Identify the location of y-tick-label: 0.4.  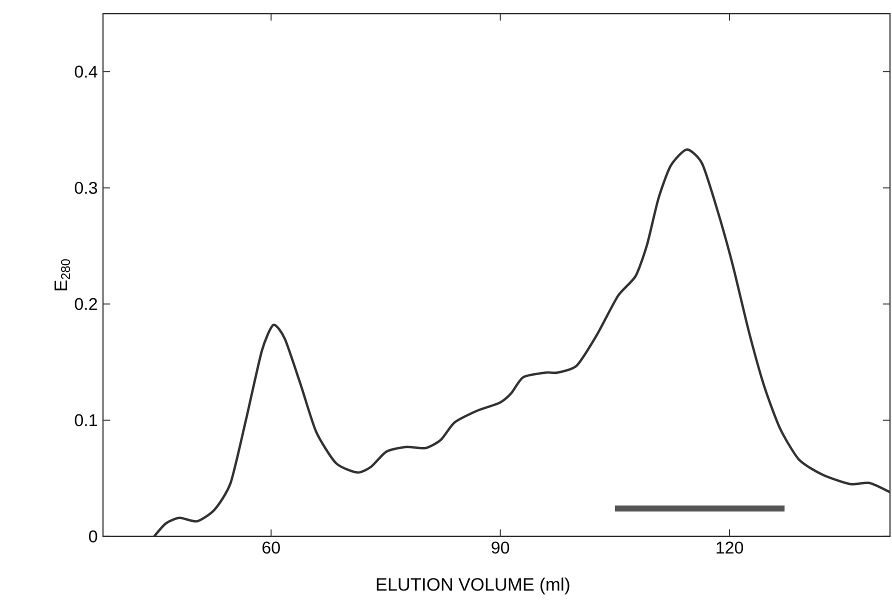
(86, 72).